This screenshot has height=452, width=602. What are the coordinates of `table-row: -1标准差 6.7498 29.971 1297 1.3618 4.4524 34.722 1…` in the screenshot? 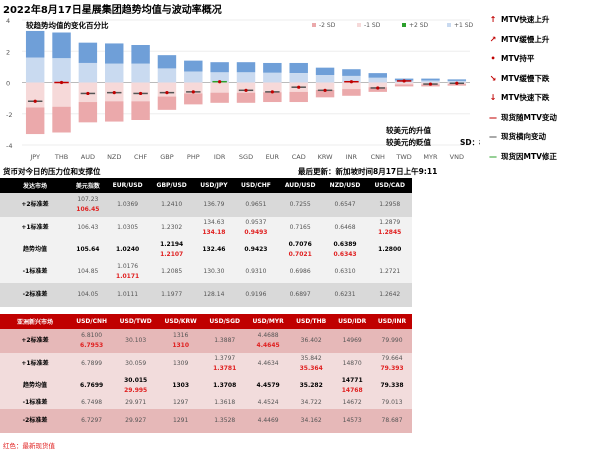 It's located at (206, 403).